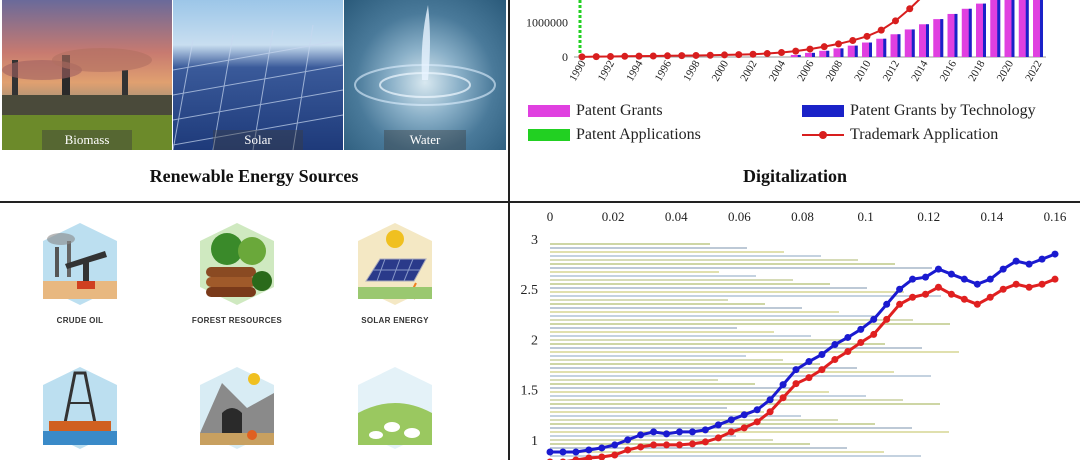 The width and height of the screenshot is (1080, 460). What do you see at coordinates (550, 216) in the screenshot?
I see `top-x-tick-label: 0` at bounding box center [550, 216].